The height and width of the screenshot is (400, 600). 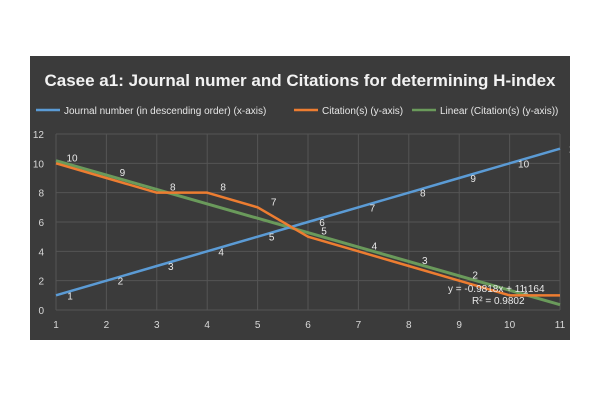 I want to click on x-tick-label: 6, so click(x=308, y=325).